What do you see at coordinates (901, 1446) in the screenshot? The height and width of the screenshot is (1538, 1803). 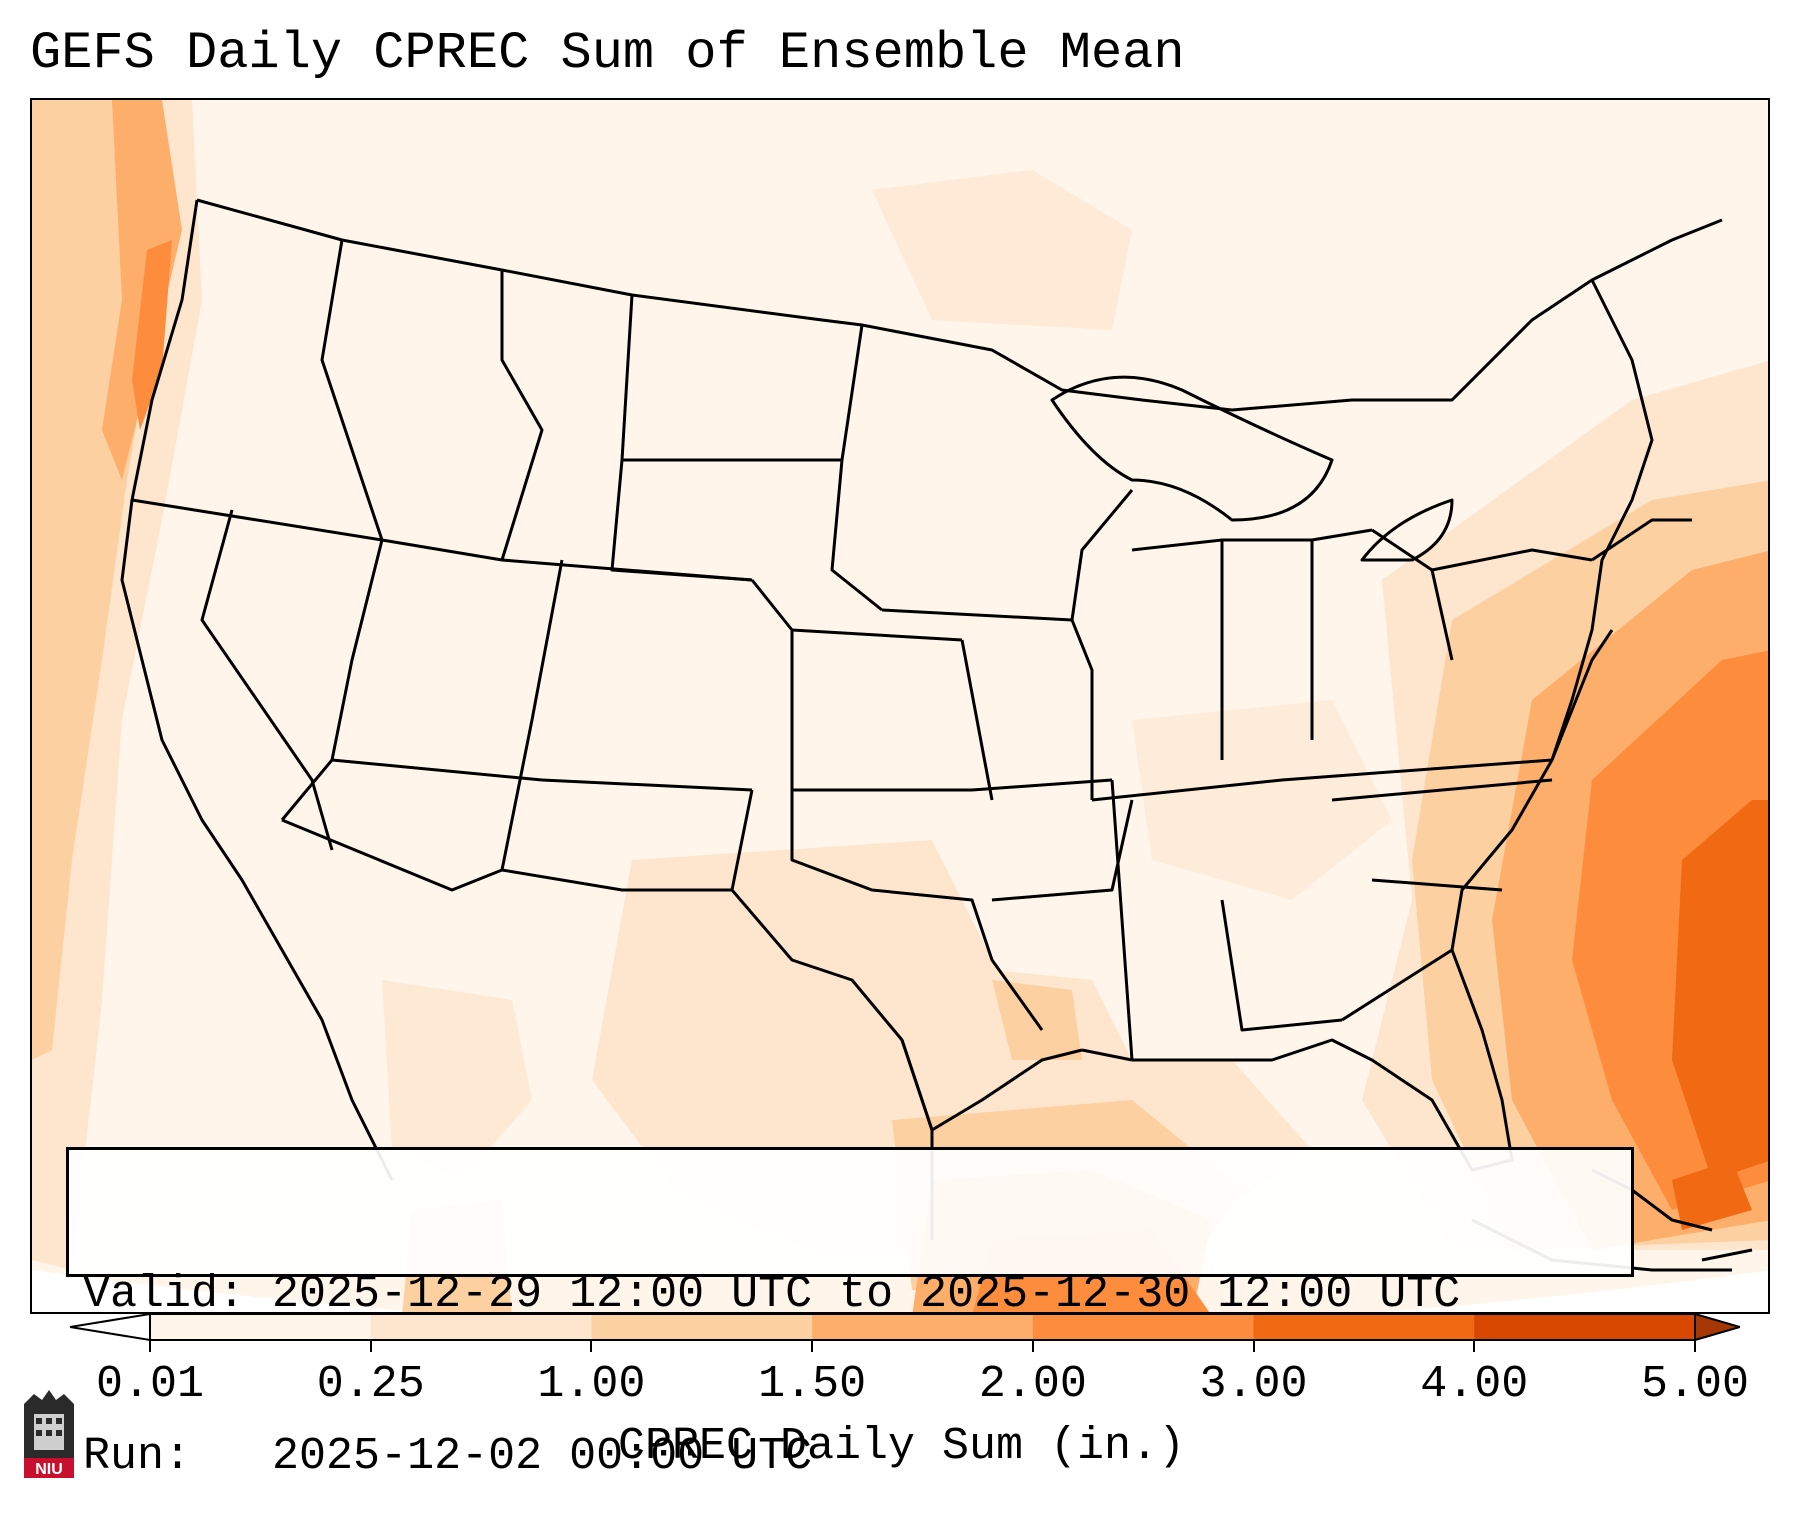 I see `colorbar-title: CPREC Daily Sum (in.)` at bounding box center [901, 1446].